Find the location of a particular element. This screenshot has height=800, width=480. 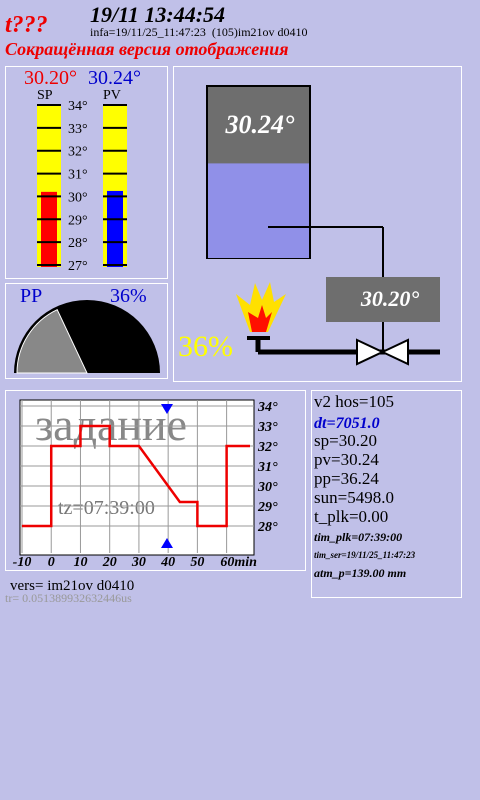

pv-name: PV is located at coordinates (112, 95).